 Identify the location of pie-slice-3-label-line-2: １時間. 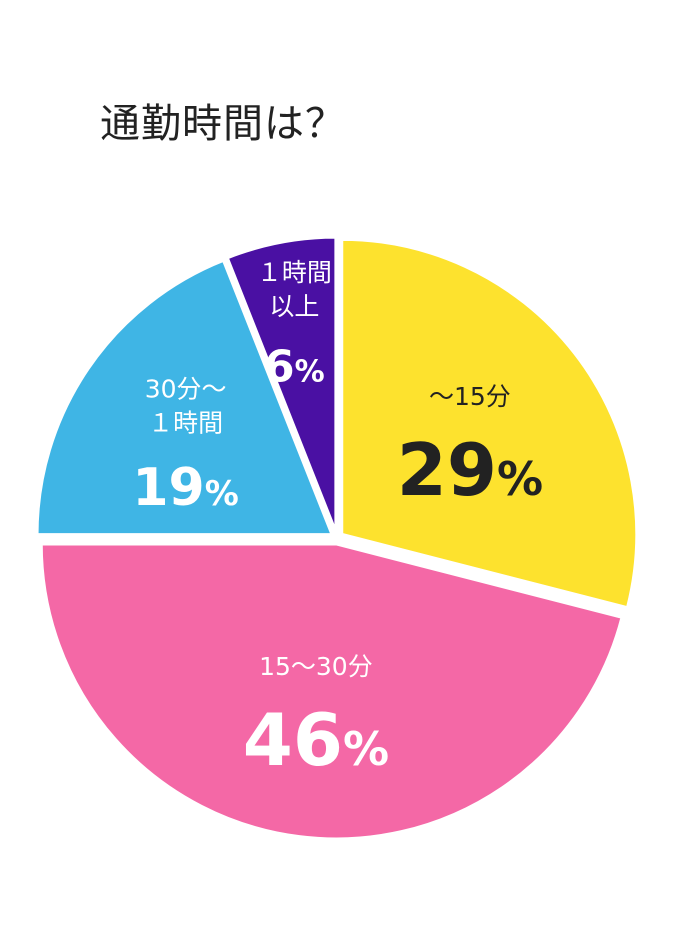
(185, 423).